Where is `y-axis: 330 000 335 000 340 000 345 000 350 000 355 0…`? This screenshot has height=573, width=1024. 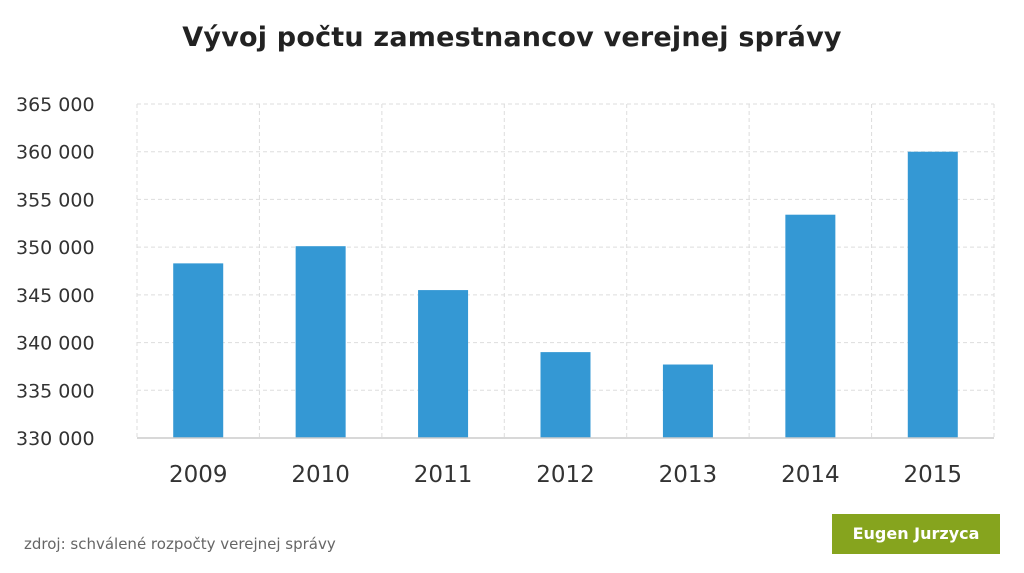 y-axis: 330 000 335 000 340 000 345 000 350 000 355 0… is located at coordinates (55, 272).